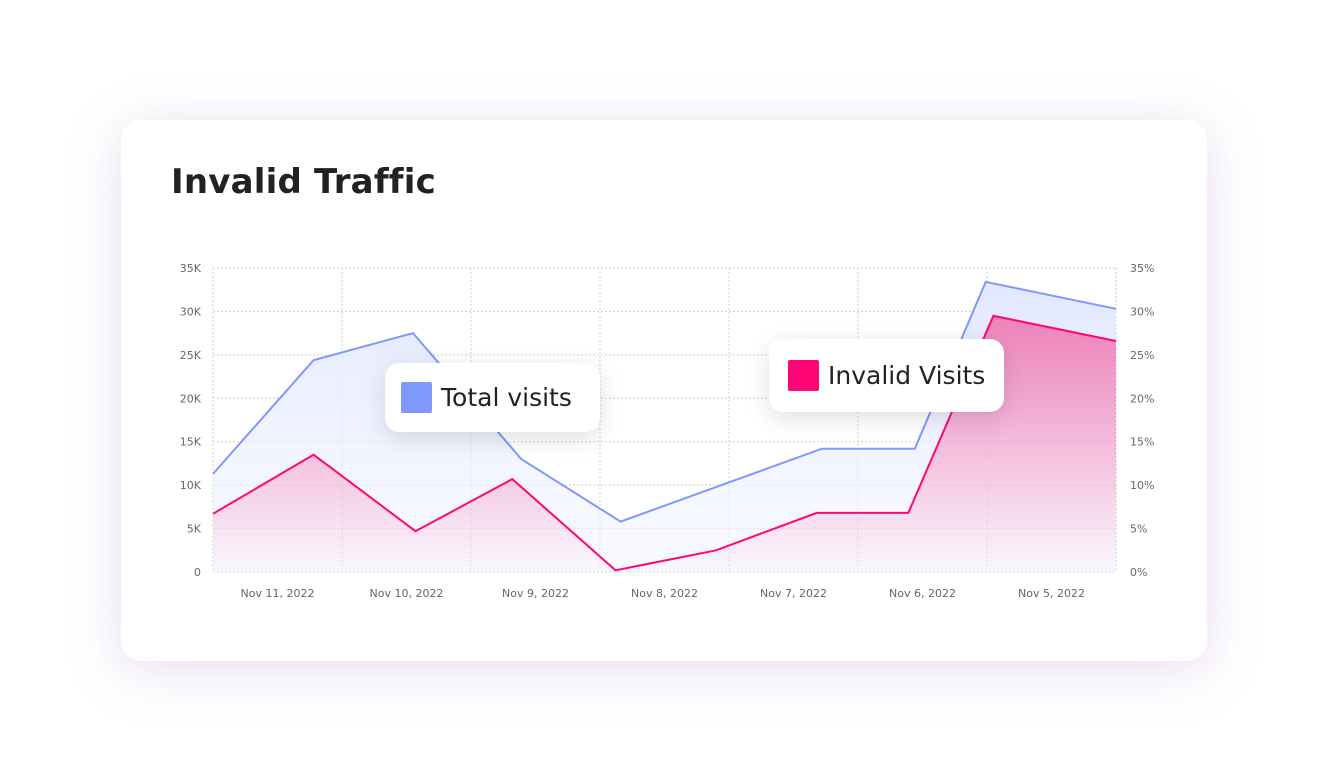 This screenshot has height=783, width=1327. I want to click on x-tick-label: Nov 7, 2022, so click(793, 593).